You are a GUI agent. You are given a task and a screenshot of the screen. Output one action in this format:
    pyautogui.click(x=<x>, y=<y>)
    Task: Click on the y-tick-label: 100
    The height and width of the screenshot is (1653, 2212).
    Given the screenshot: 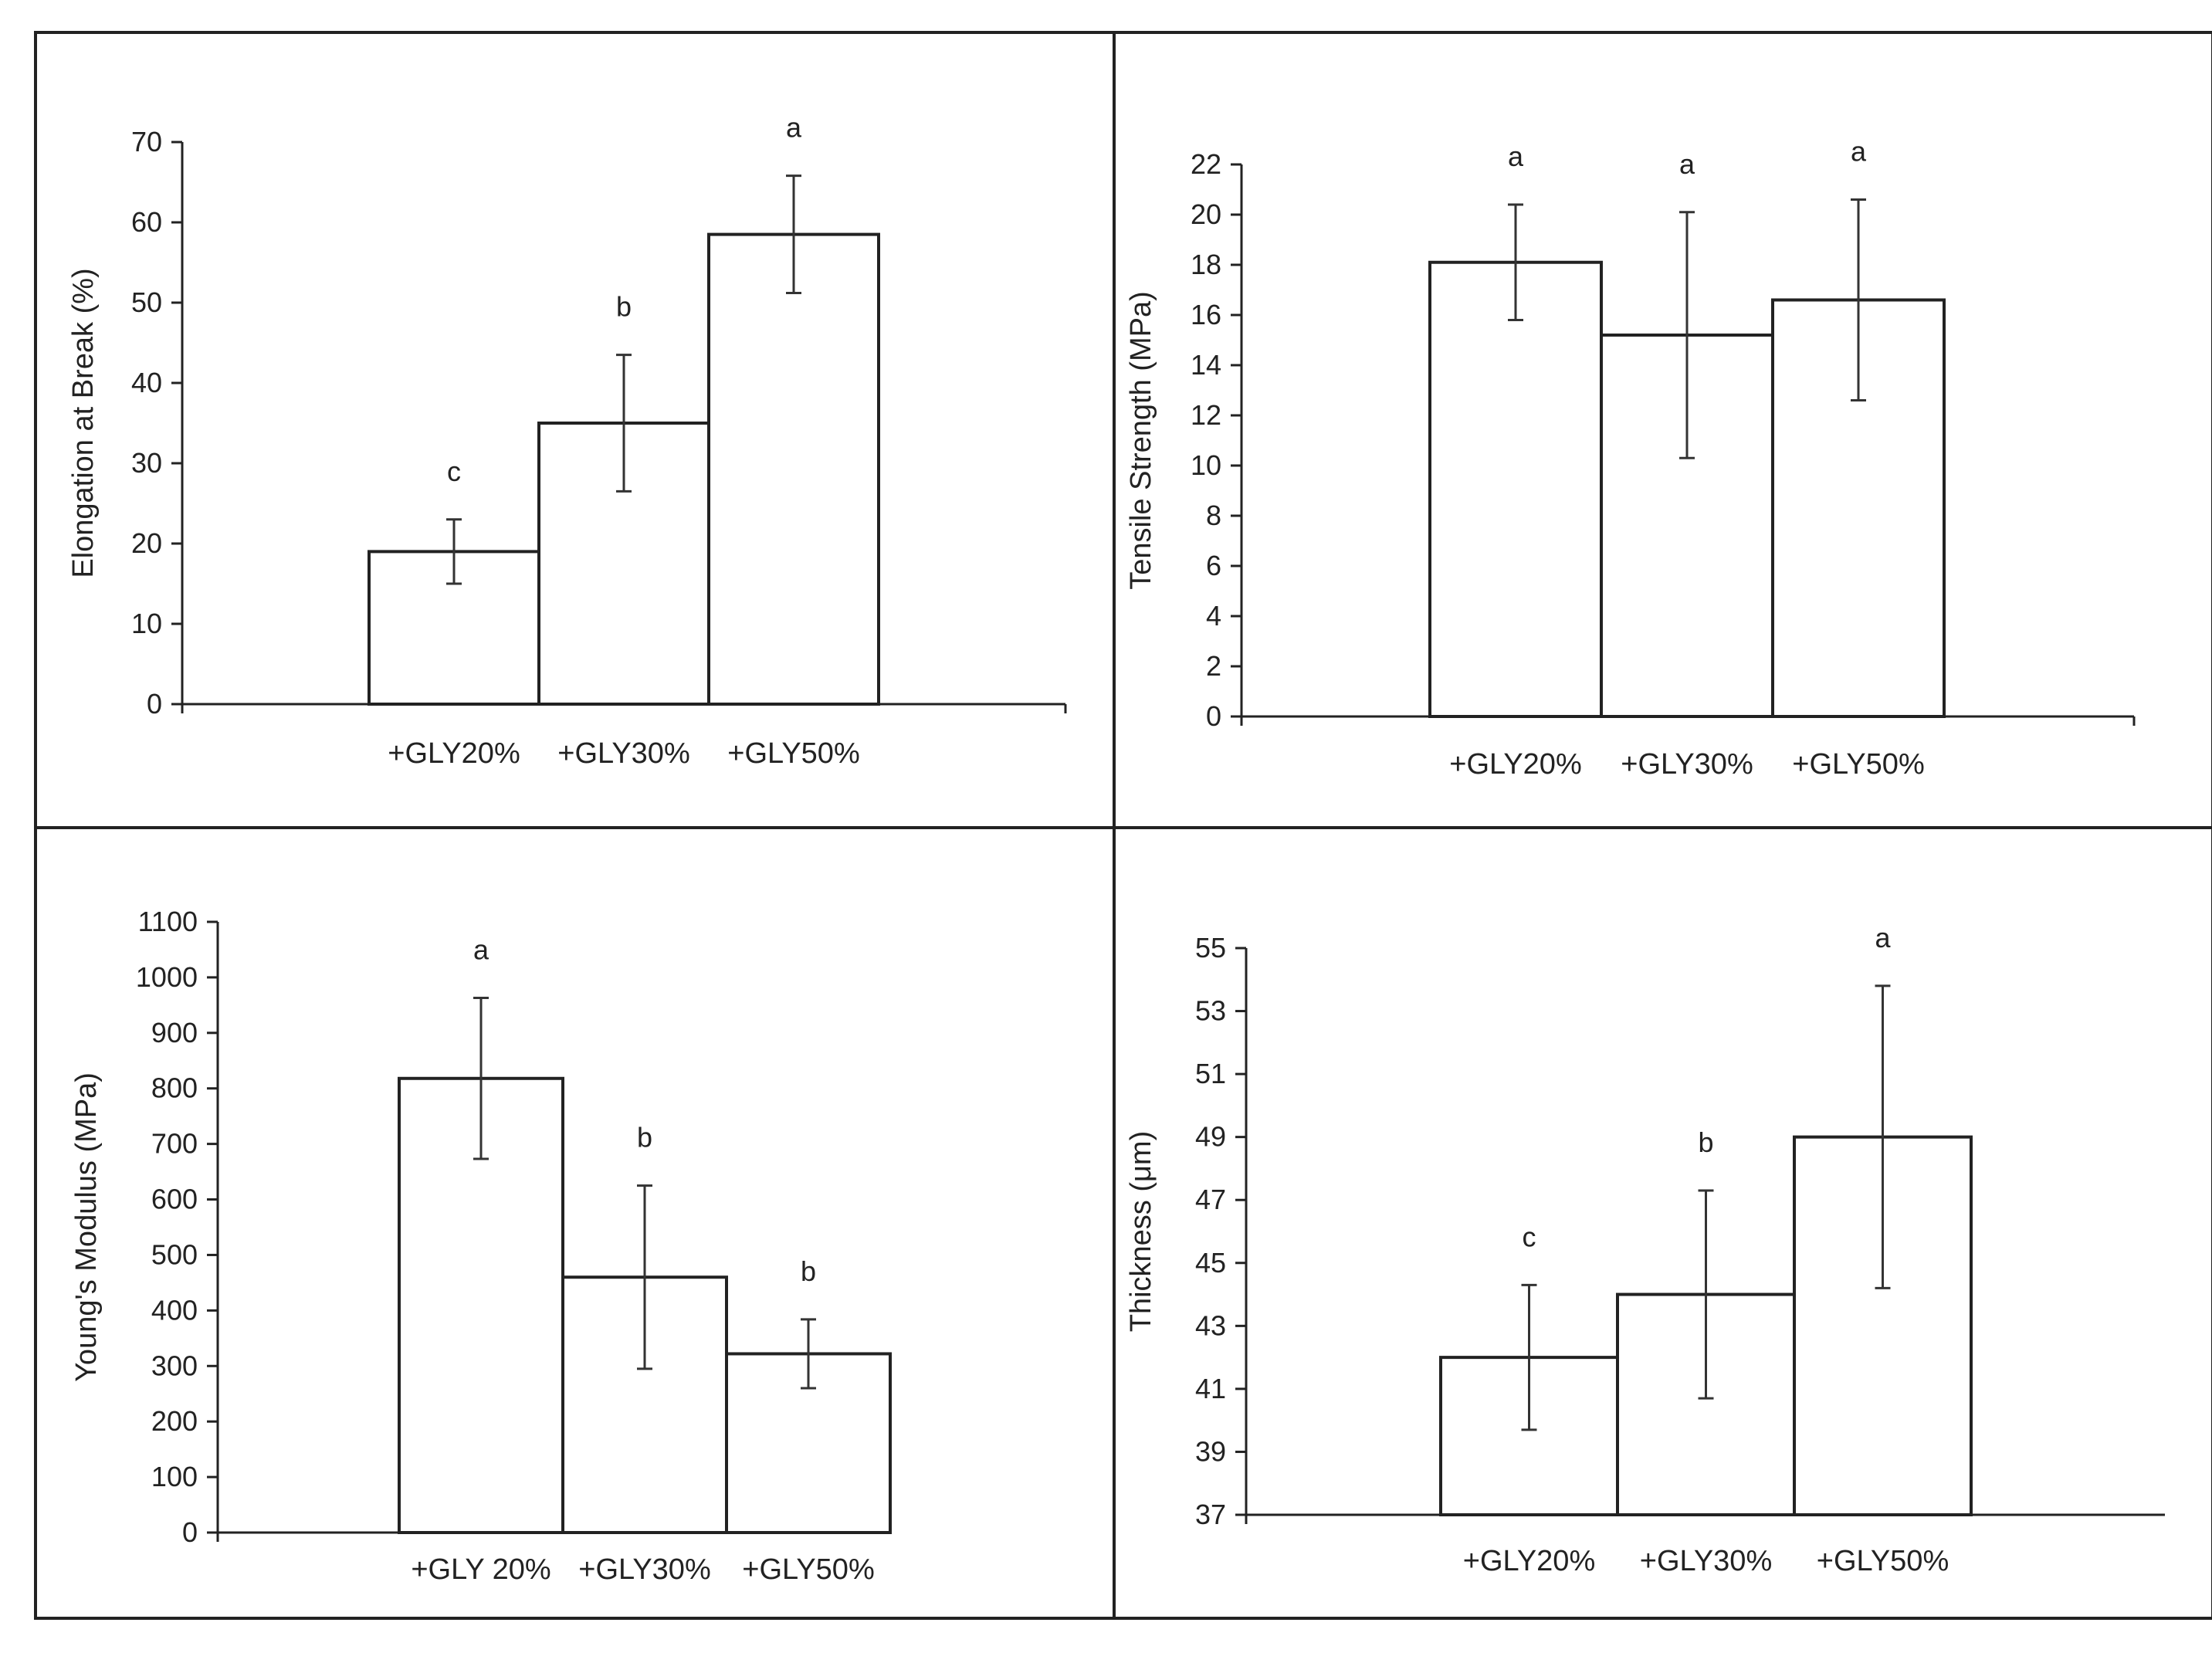 What is the action you would take?
    pyautogui.click(x=174, y=1476)
    